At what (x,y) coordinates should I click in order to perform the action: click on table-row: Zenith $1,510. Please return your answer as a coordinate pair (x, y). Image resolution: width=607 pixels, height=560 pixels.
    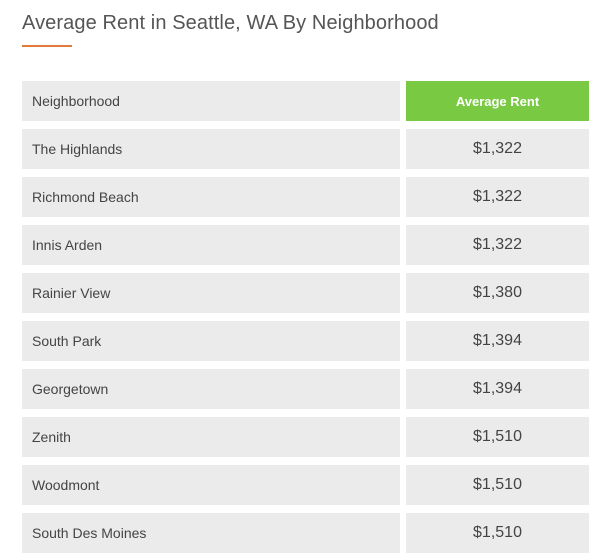
    Looking at the image, I should click on (305, 437).